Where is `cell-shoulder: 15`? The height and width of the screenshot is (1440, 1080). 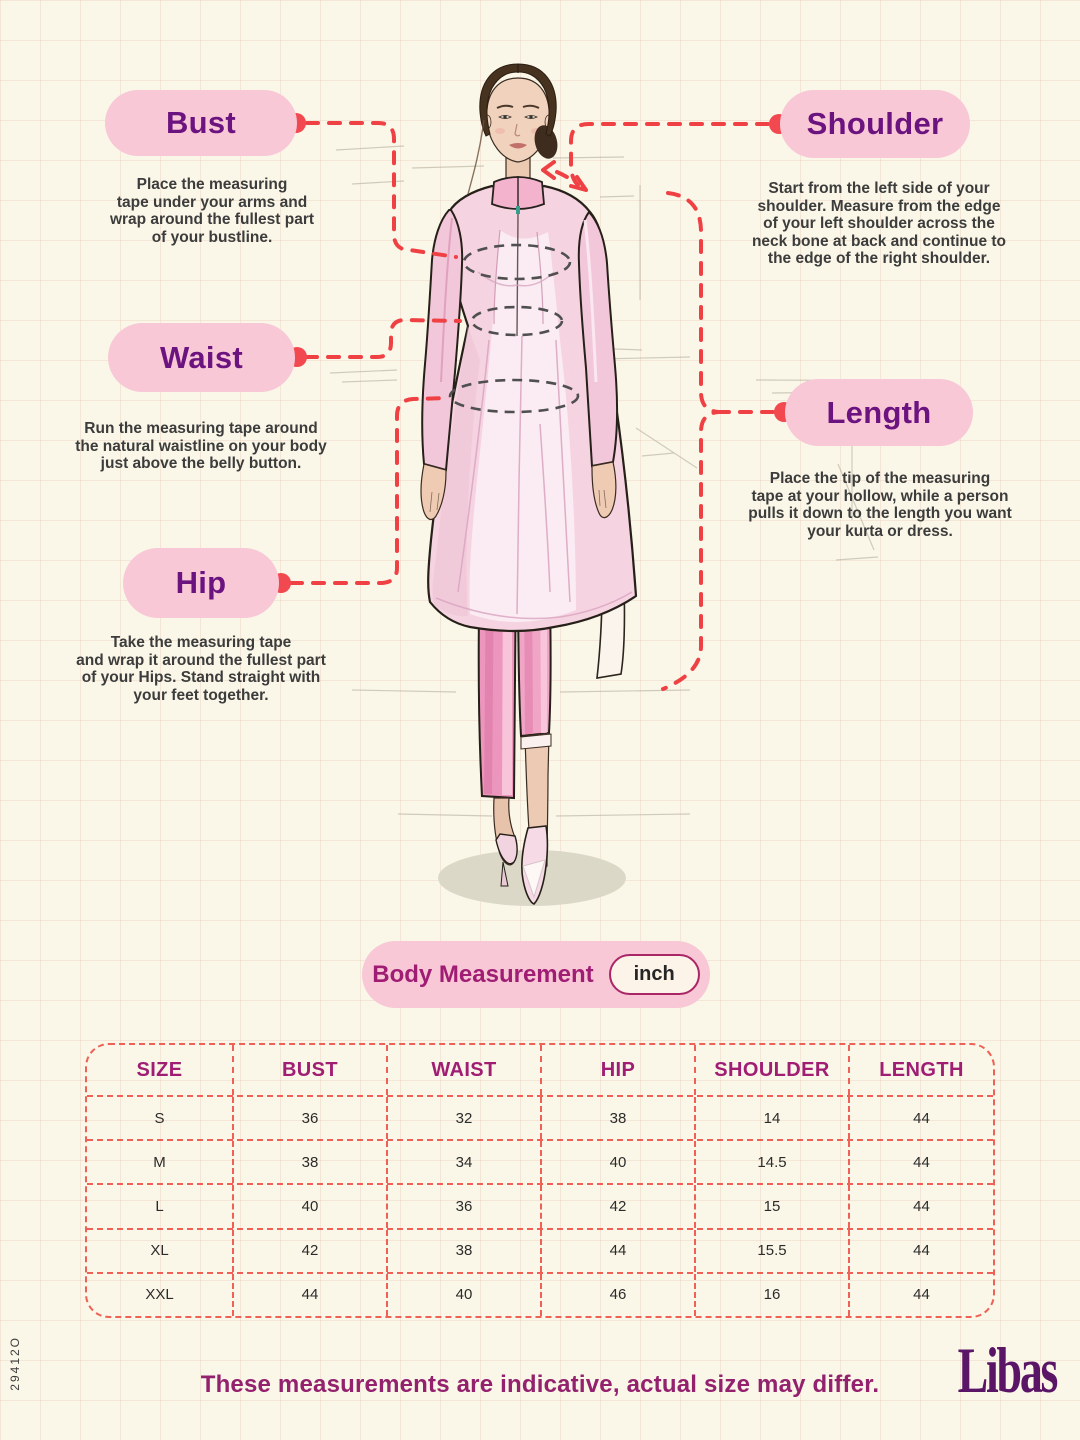 cell-shoulder: 15 is located at coordinates (773, 1206).